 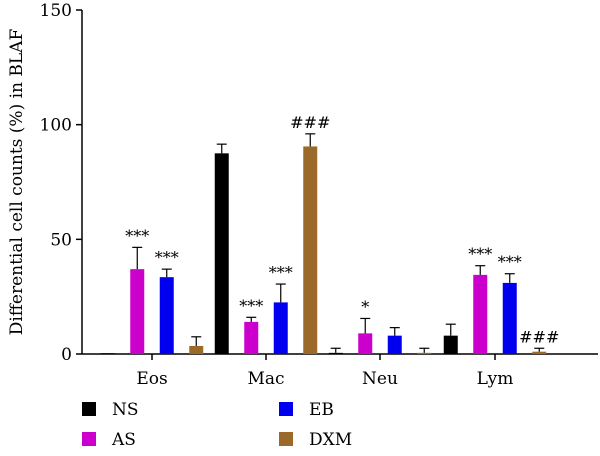 What do you see at coordinates (251, 305) in the screenshot?
I see `significance-as-mac: ***` at bounding box center [251, 305].